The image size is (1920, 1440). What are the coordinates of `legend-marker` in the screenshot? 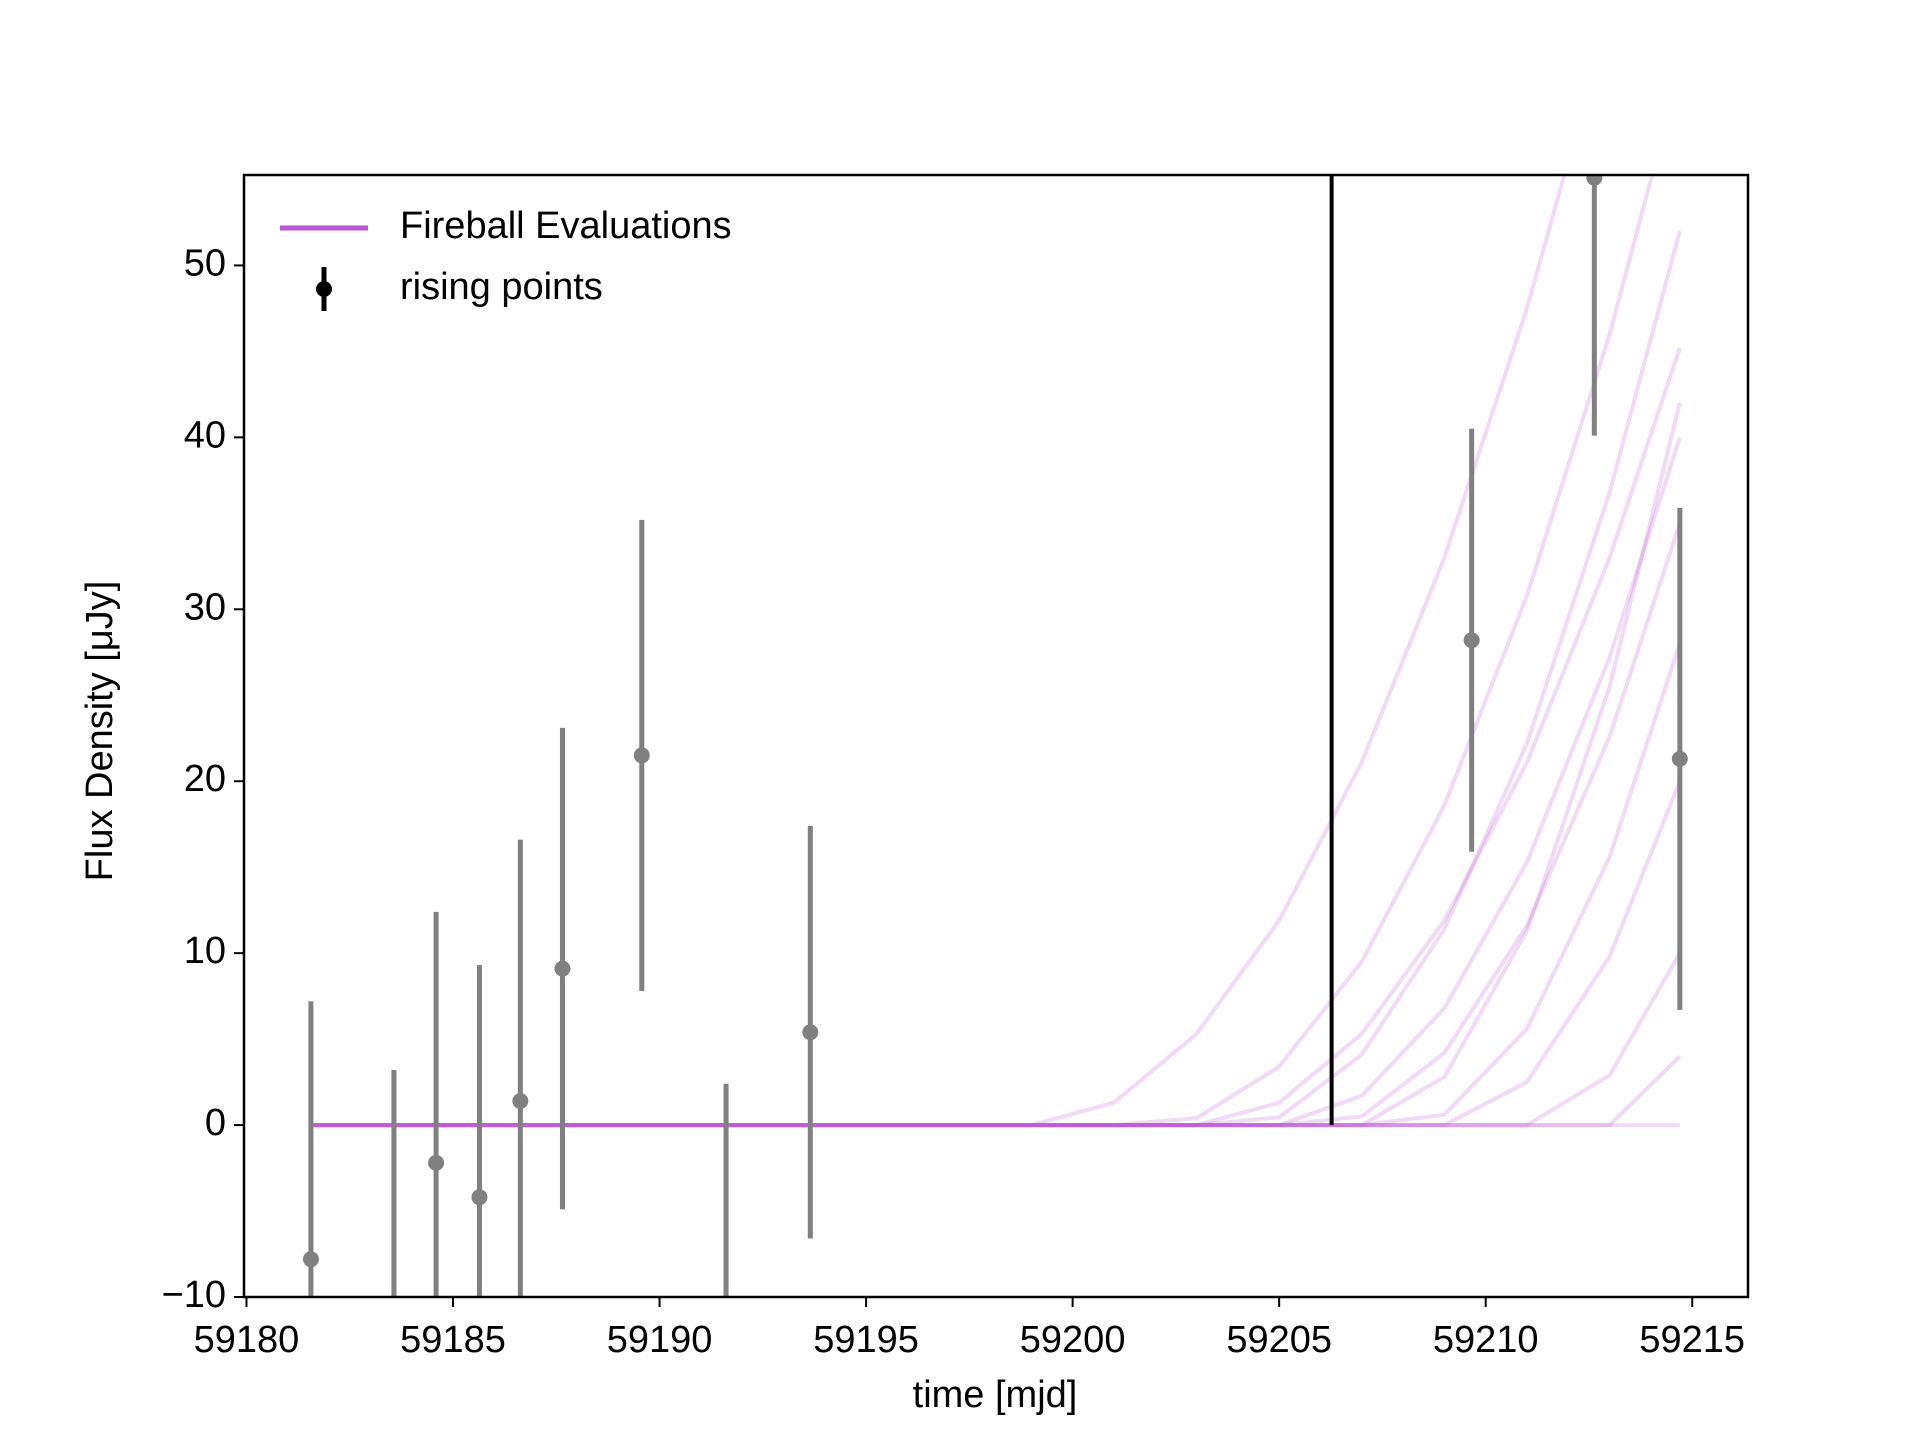 It's located at (324, 289).